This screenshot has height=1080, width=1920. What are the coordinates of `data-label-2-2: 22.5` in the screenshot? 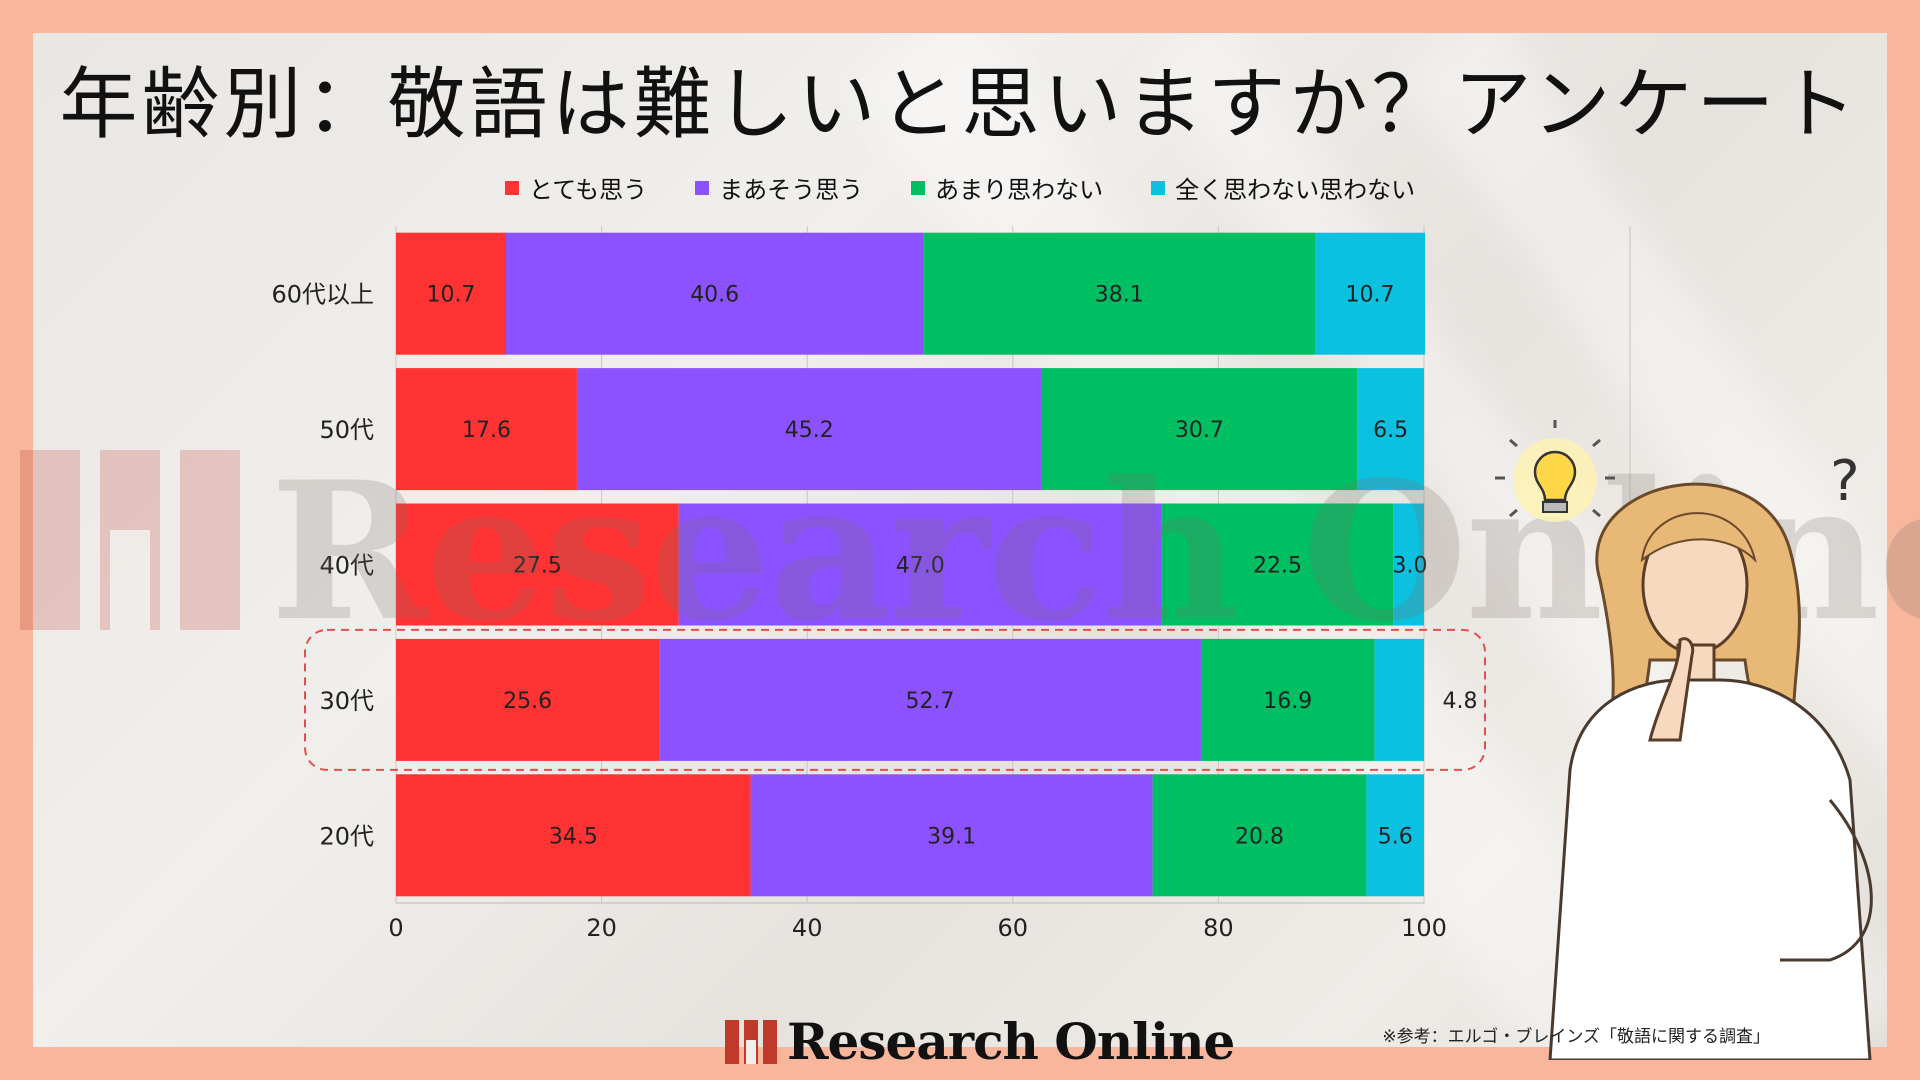 It's located at (1277, 566).